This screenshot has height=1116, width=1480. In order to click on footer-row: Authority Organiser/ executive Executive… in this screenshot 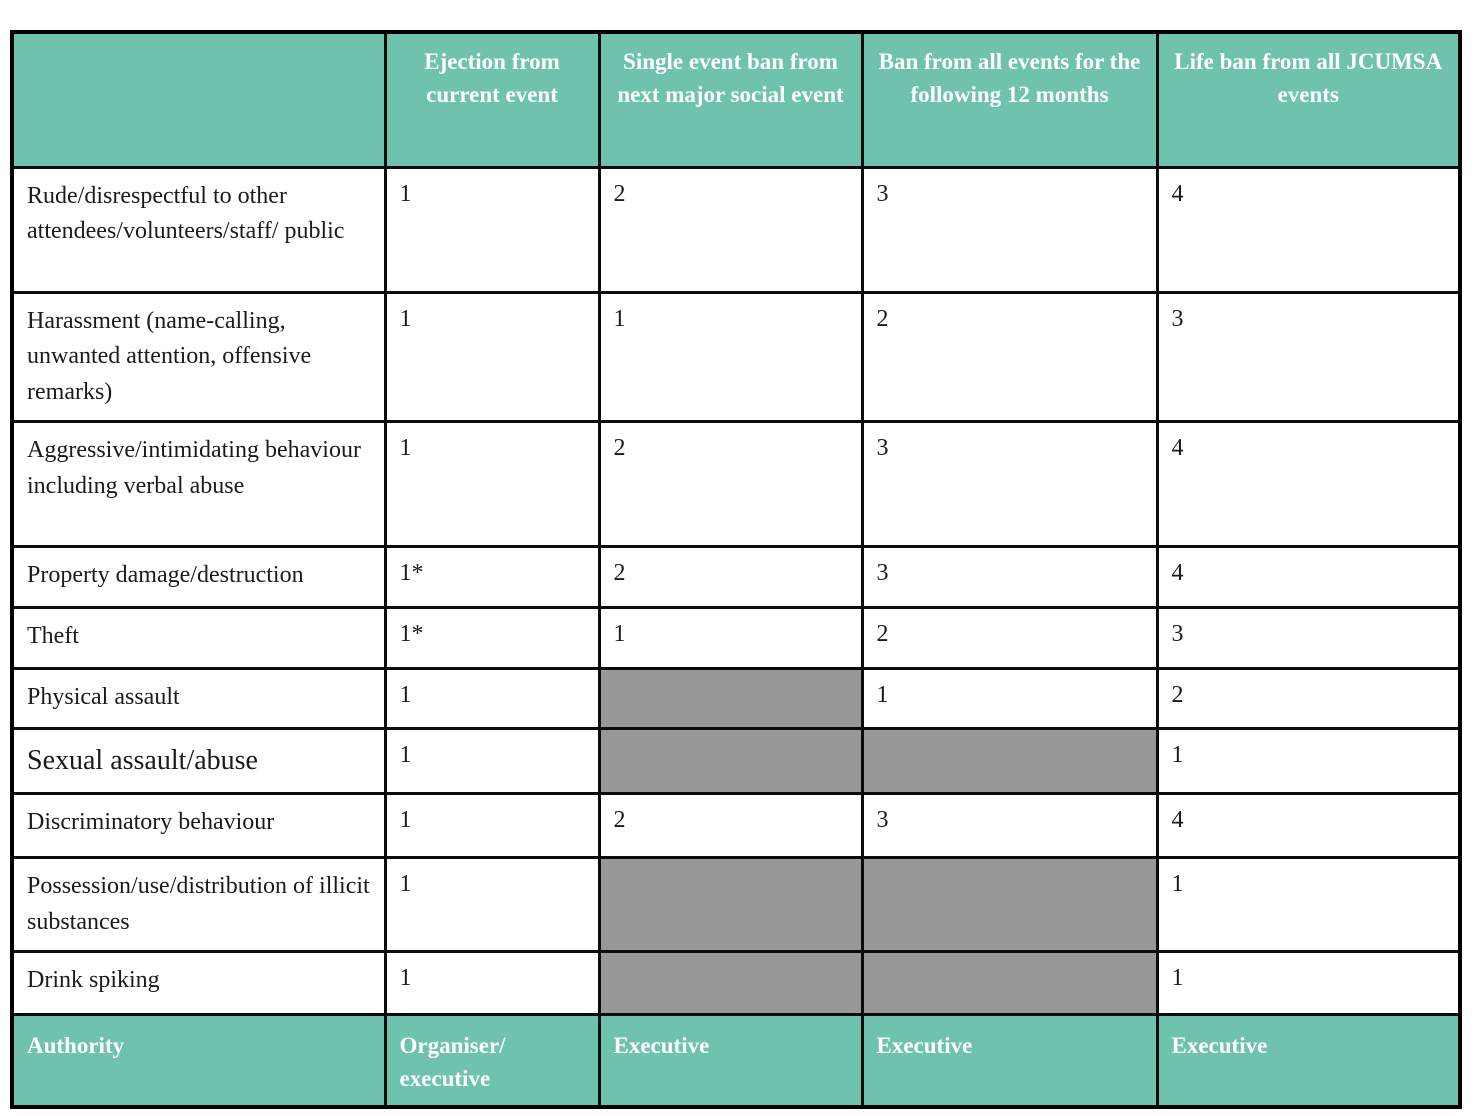, I will do `click(736, 1061)`.